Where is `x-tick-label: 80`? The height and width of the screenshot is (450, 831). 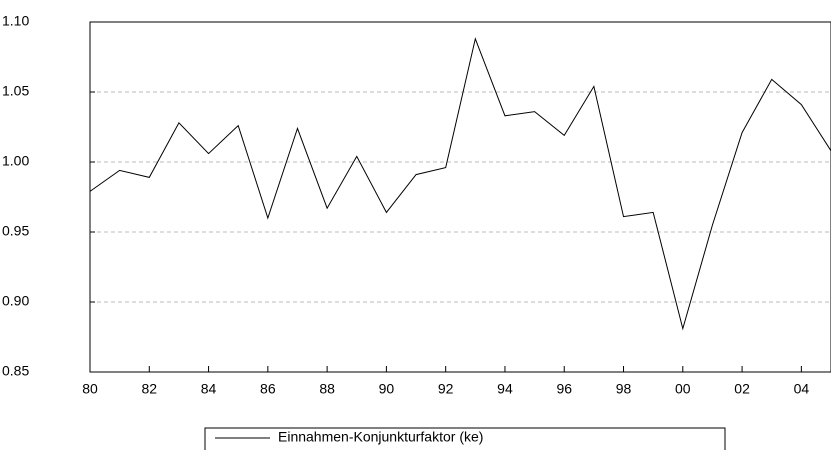
x-tick-label: 80 is located at coordinates (90, 389).